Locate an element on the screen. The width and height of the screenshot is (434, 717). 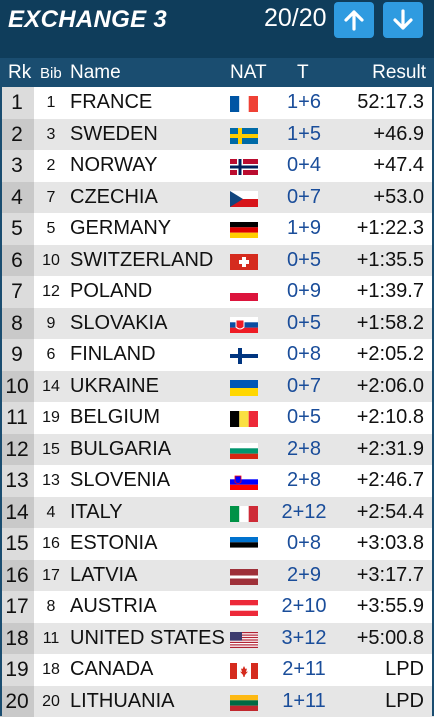
result-cell: +2:54.4 is located at coordinates (390, 513).